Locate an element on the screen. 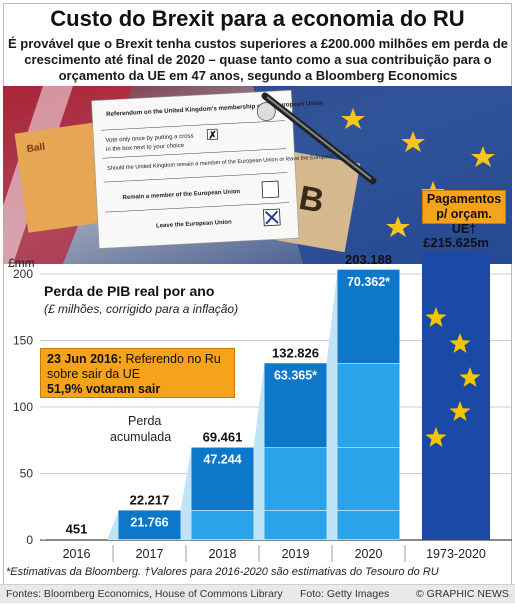  callout-result: 51,9% votaram sair is located at coordinates (104, 389).